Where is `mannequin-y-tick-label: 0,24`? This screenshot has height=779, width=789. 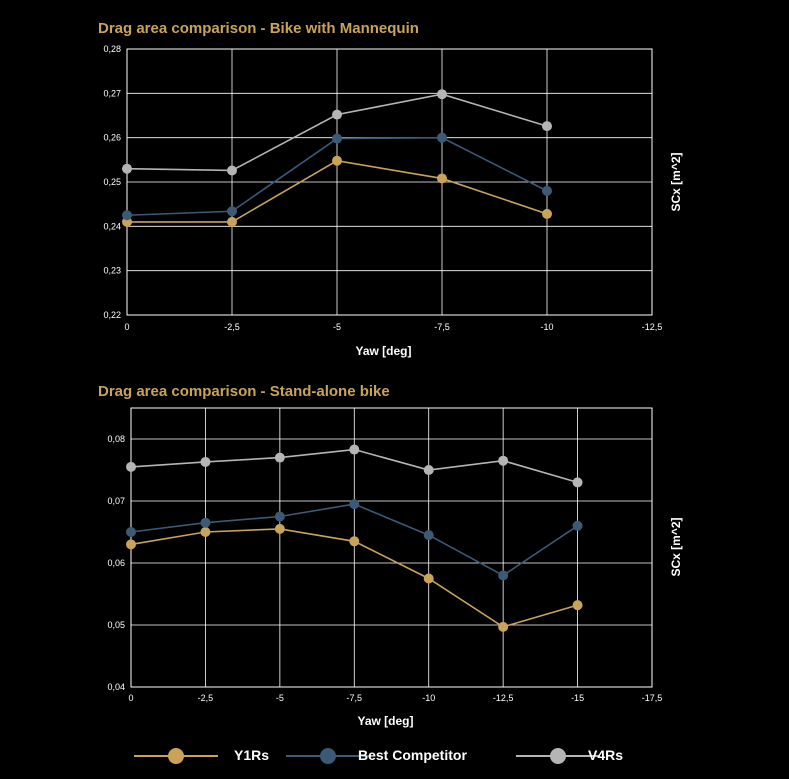
mannequin-y-tick-label: 0,24 is located at coordinates (112, 226).